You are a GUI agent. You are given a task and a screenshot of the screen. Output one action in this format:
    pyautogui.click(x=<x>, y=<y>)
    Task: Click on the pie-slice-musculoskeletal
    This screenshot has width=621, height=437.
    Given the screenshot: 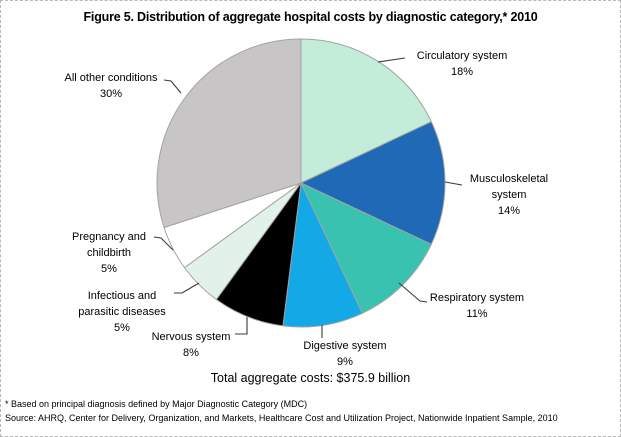 What is the action you would take?
    pyautogui.click(x=373, y=183)
    